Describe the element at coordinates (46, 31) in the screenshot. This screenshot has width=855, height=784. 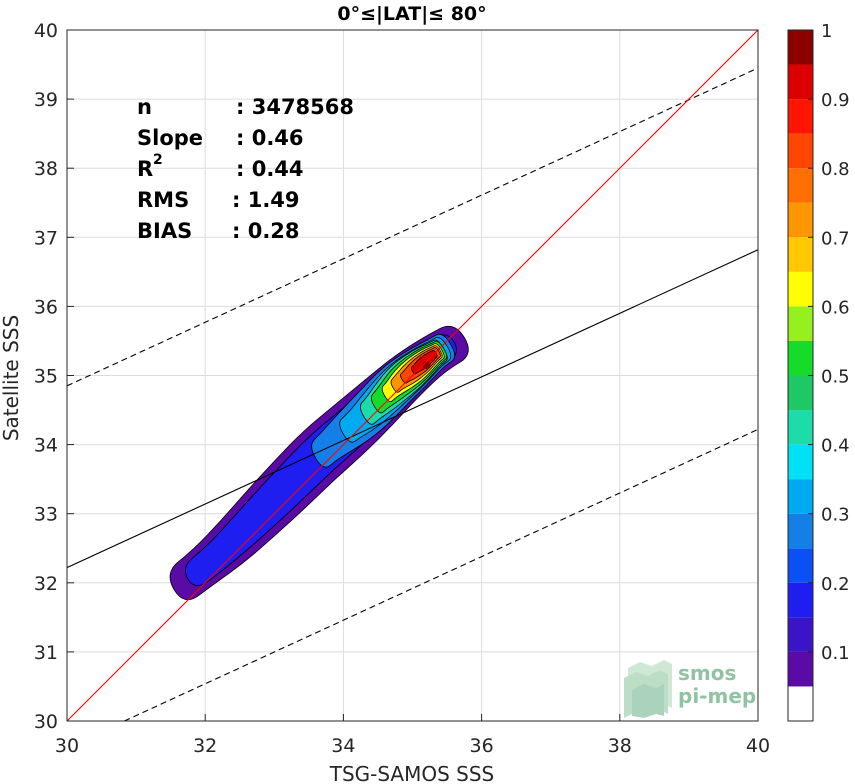
I see `y-tick-label: 40` at that location.